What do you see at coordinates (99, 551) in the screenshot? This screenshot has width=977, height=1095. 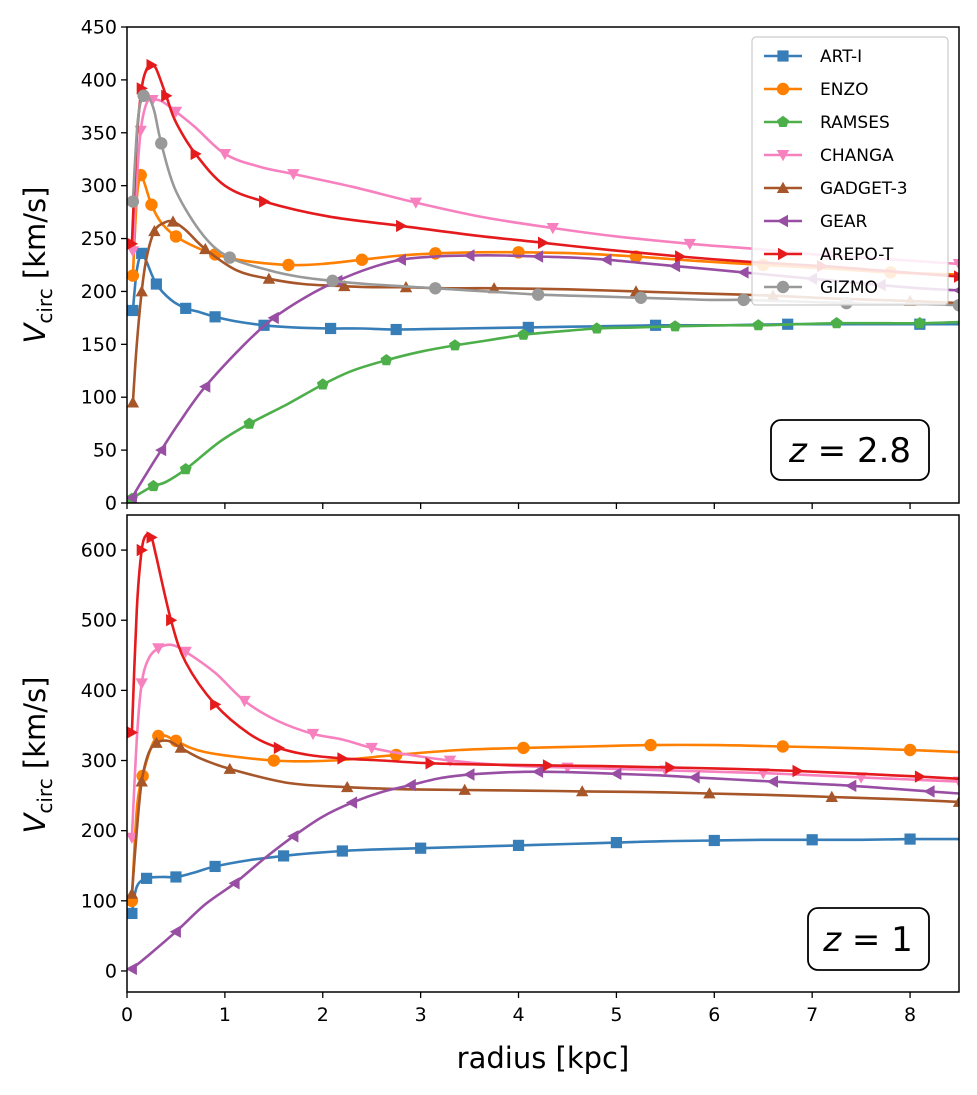 I see `bottom-ytick-label: 600` at bounding box center [99, 551].